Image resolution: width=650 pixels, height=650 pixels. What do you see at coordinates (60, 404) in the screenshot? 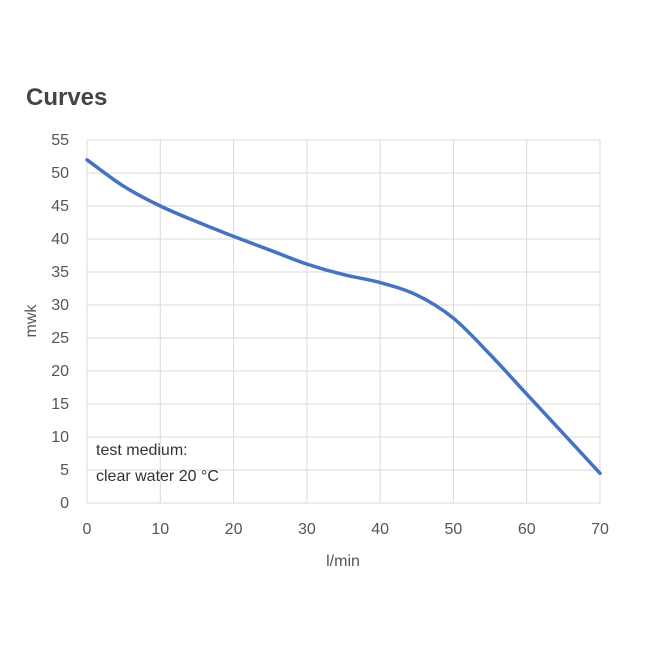
I see `y-tick-label-15: 15` at bounding box center [60, 404].